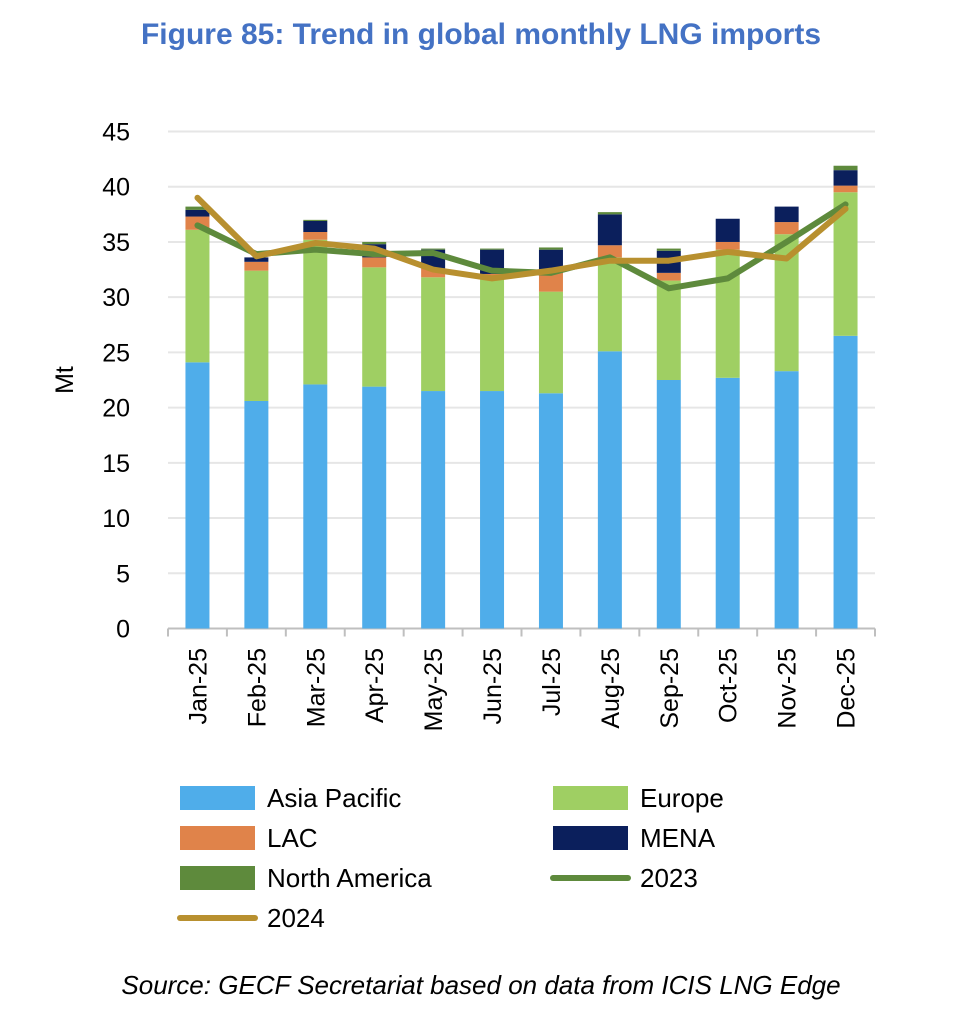 Image resolution: width=962 pixels, height=1024 pixels. I want to click on y-tick-label: 10, so click(116, 519).